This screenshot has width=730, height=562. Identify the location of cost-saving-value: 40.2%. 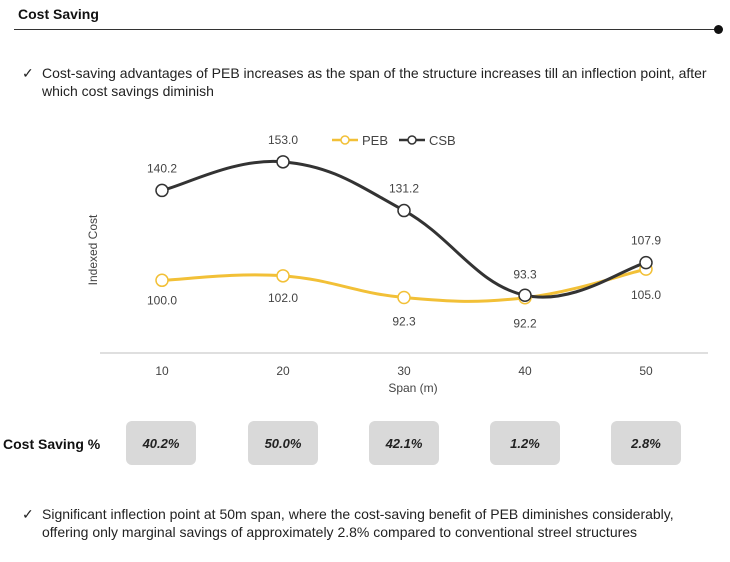
(161, 443).